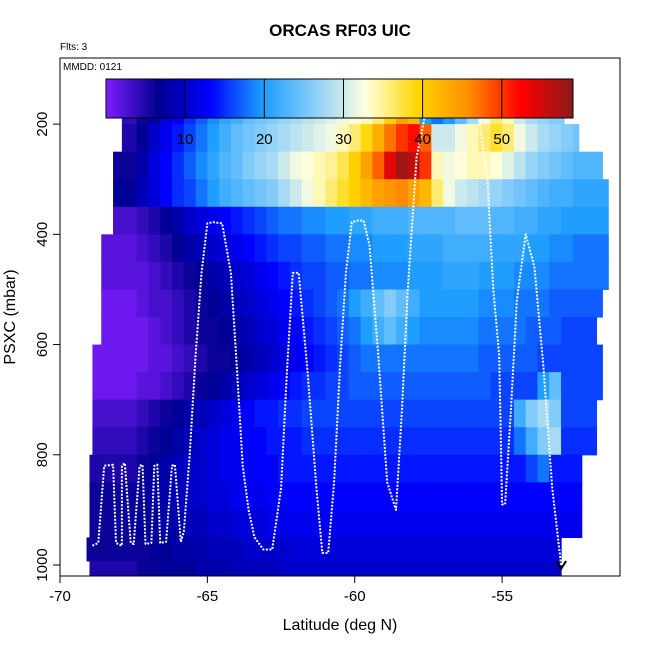  I want to click on y-tick-label: 400, so click(42, 234).